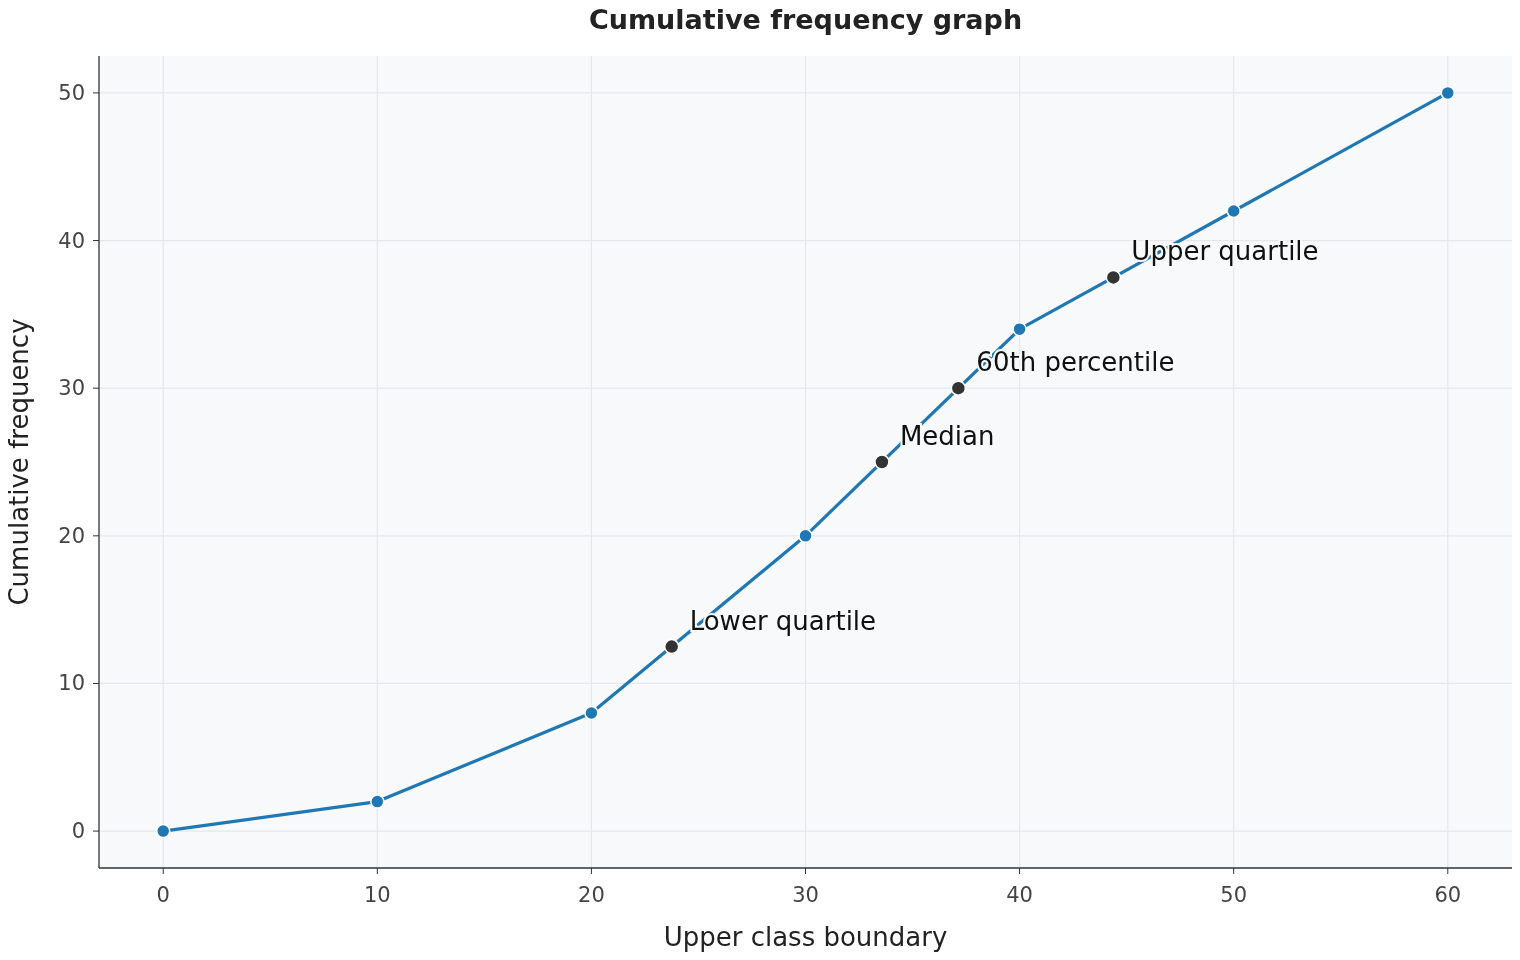 The width and height of the screenshot is (1520, 960). Describe the element at coordinates (805, 937) in the screenshot. I see `x-axis-title: Upper class boundary` at that location.